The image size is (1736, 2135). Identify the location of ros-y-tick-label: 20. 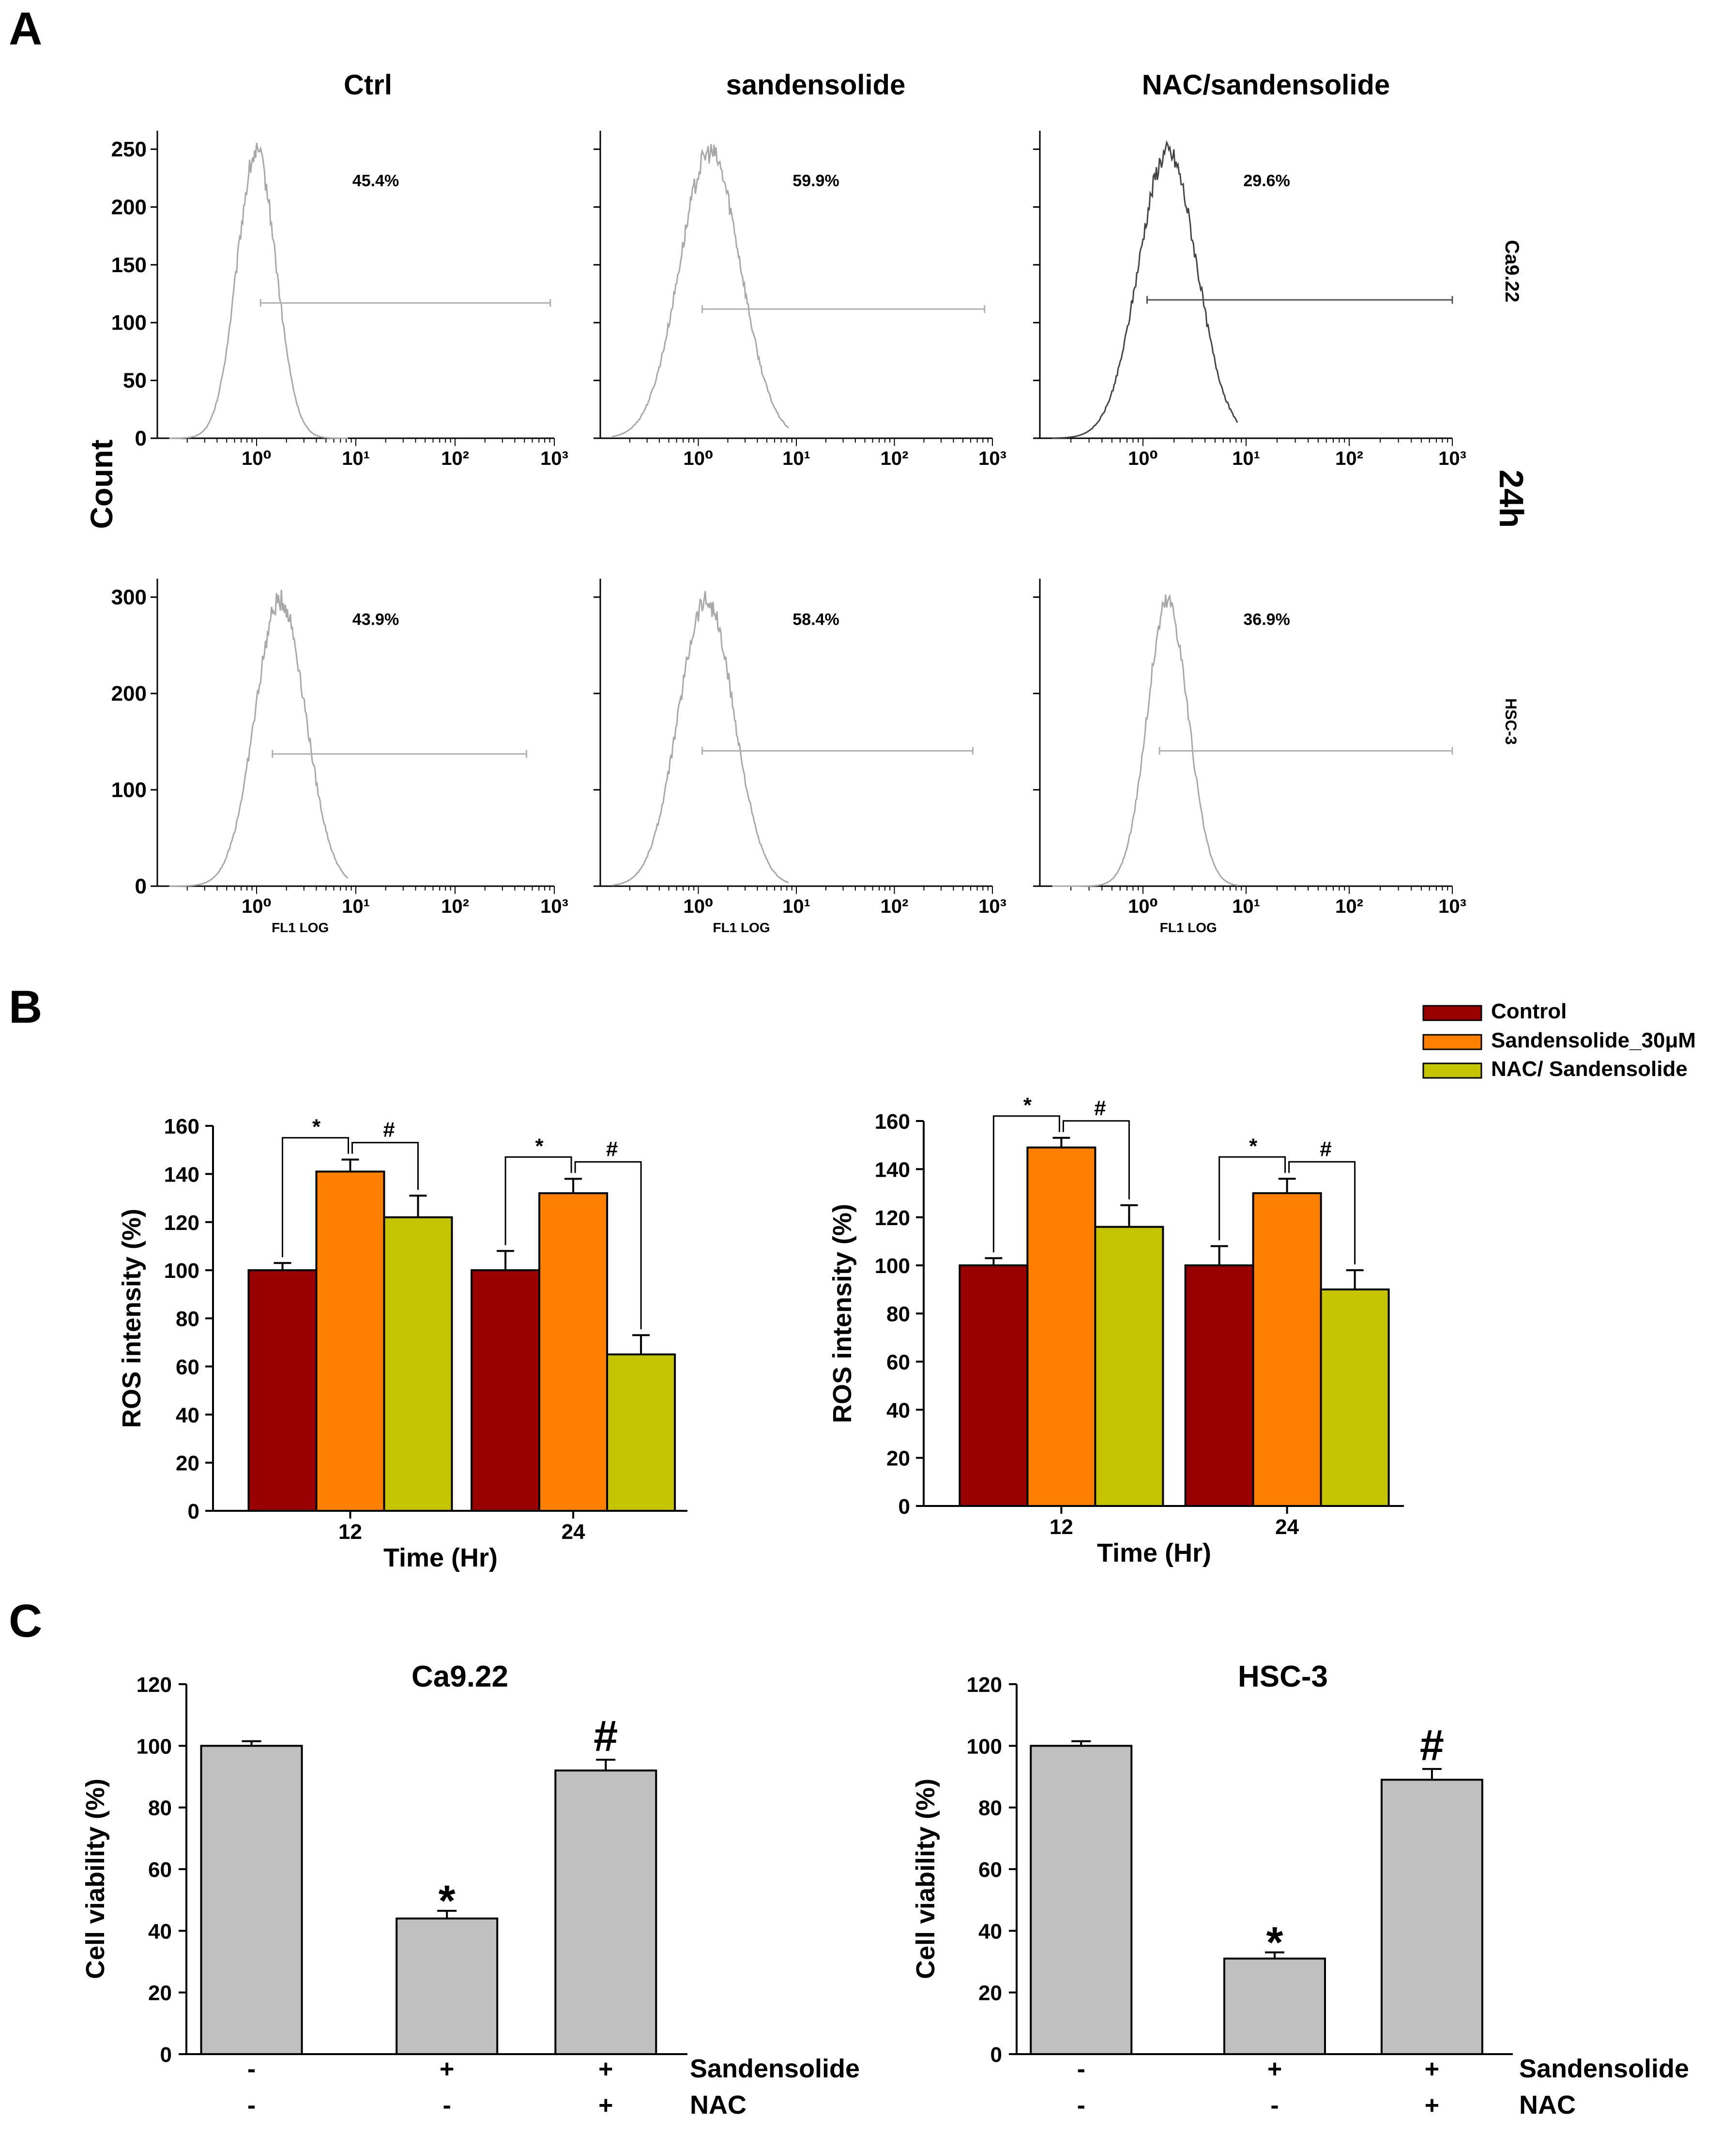
(187, 1464).